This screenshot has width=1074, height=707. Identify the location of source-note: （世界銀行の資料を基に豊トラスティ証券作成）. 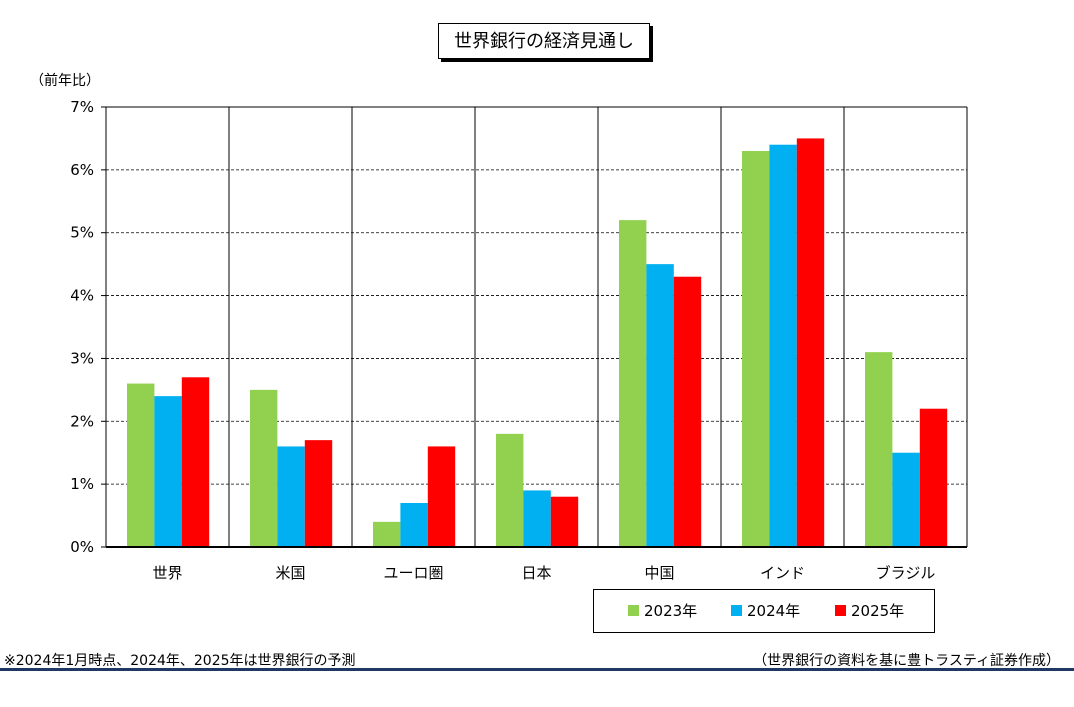
(906, 661).